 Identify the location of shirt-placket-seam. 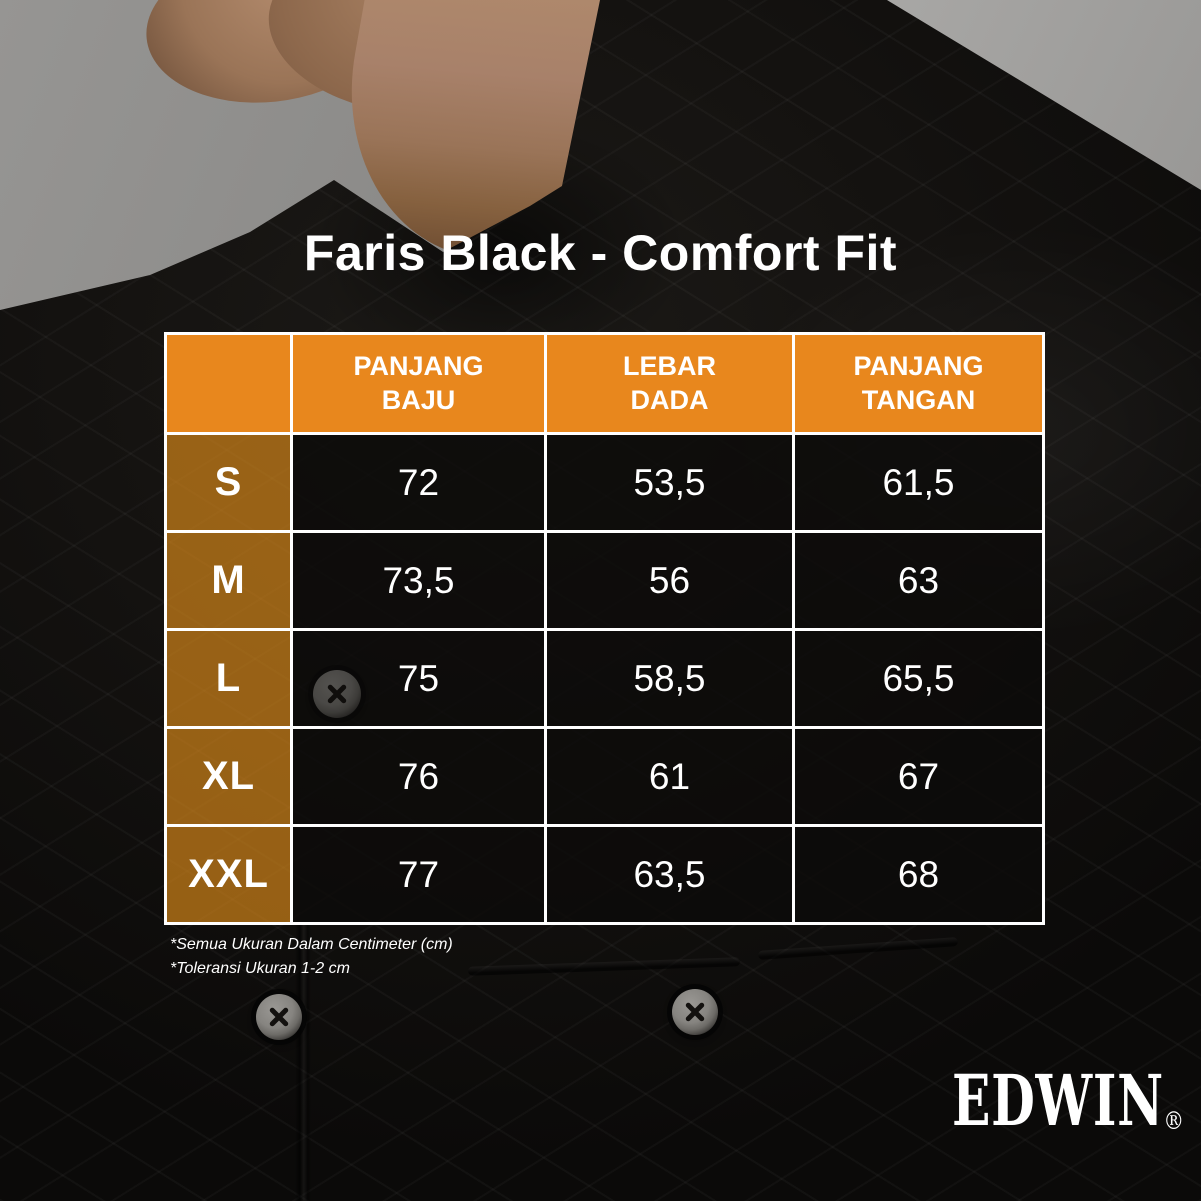
(303, 1062).